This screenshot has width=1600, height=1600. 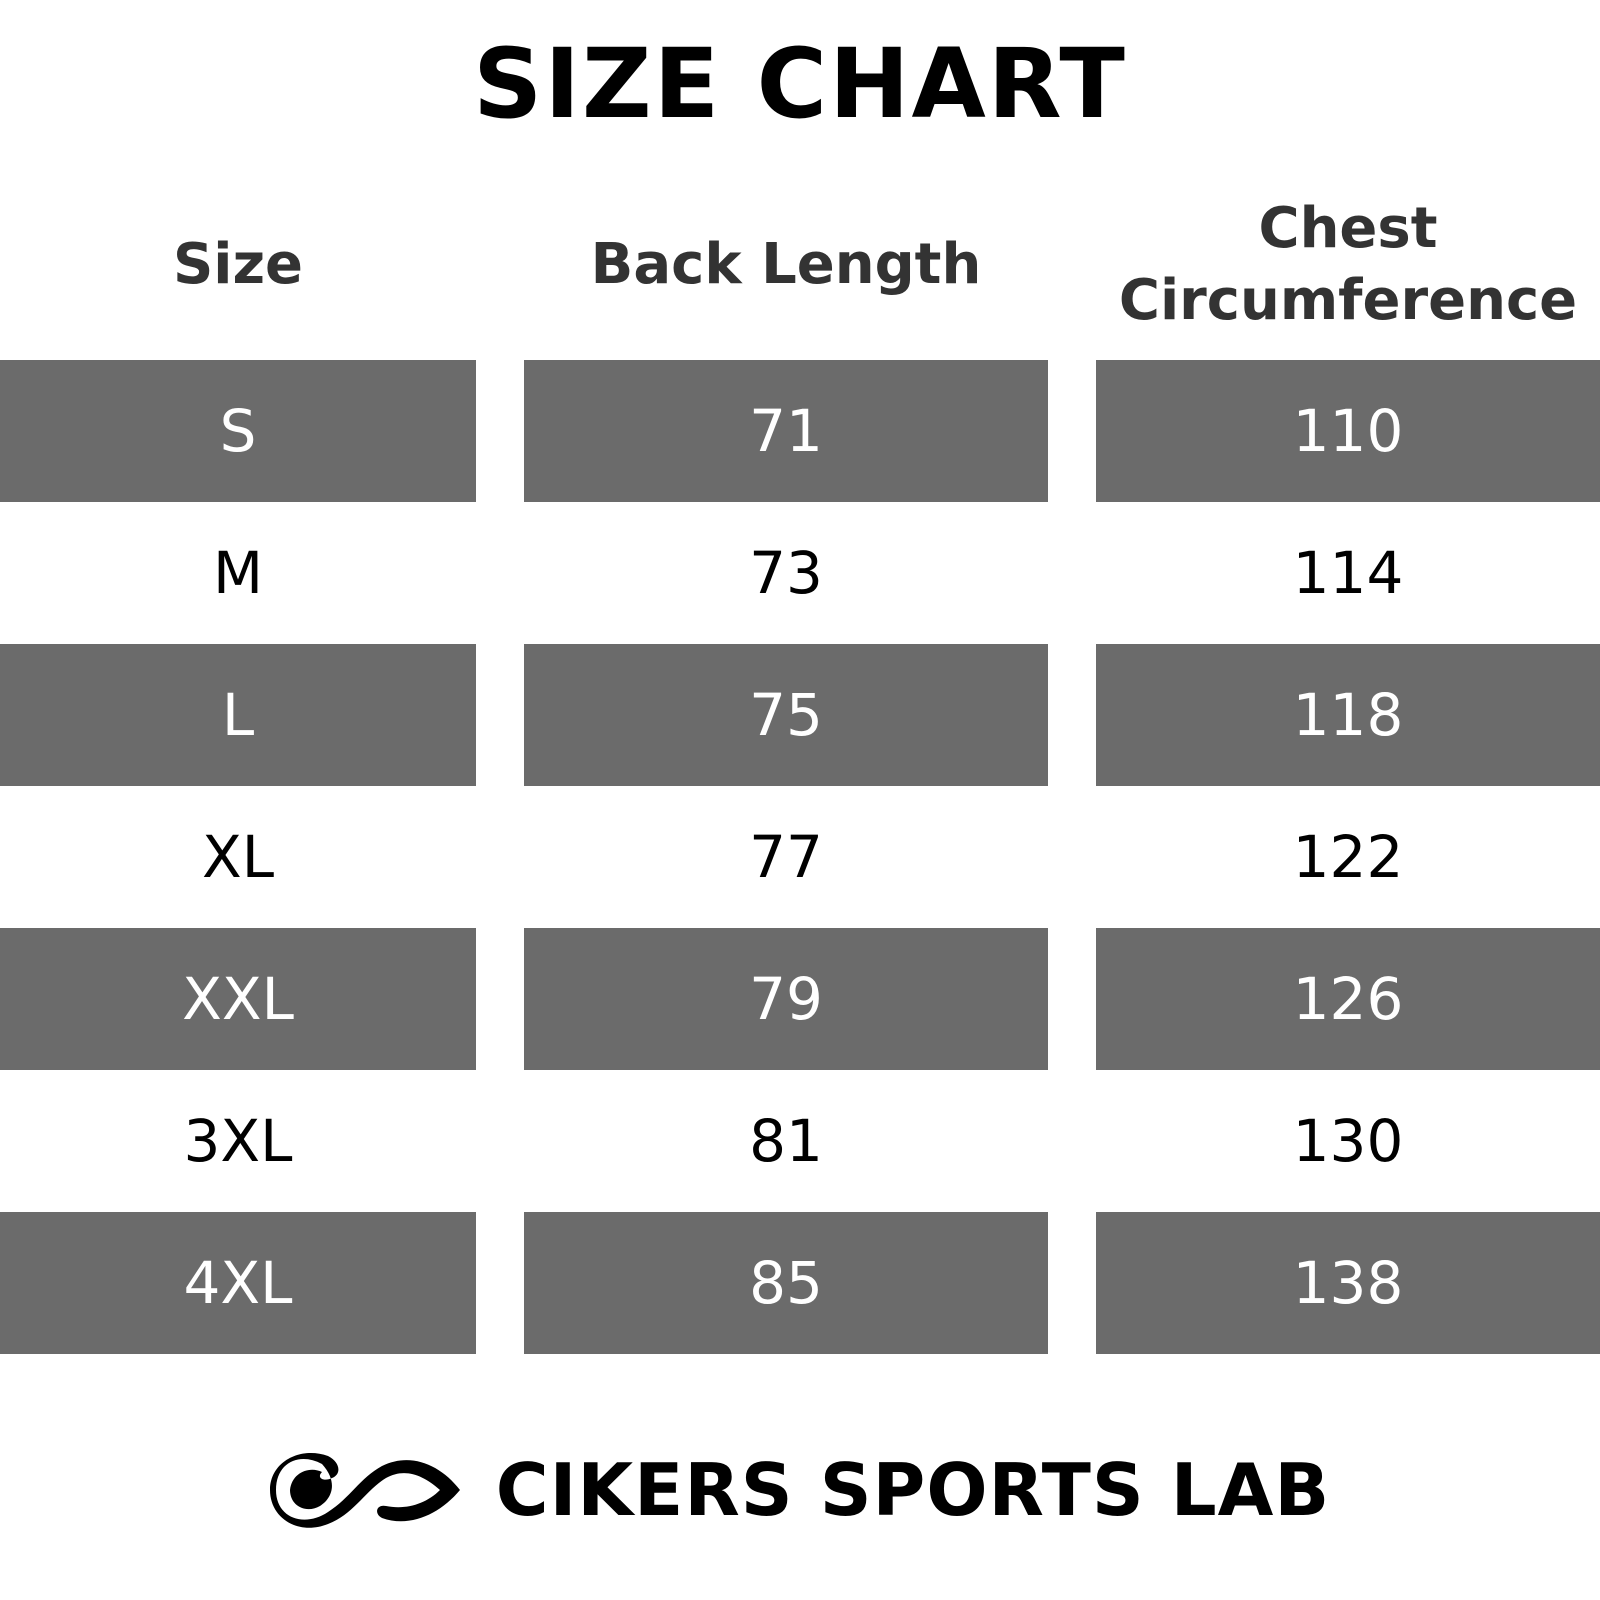 What do you see at coordinates (786, 264) in the screenshot?
I see `column-header: Back Length` at bounding box center [786, 264].